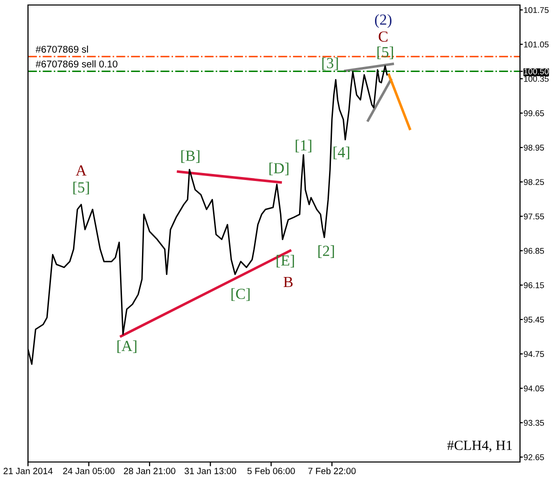 This screenshot has width=552, height=479. Describe the element at coordinates (285, 261) in the screenshot. I see `annotation: [E]` at that location.